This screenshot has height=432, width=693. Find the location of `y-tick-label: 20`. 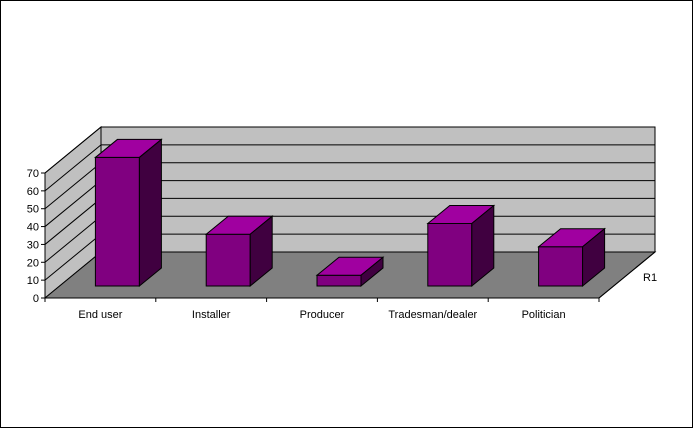

y-tick-label: 20 is located at coordinates (33, 263).